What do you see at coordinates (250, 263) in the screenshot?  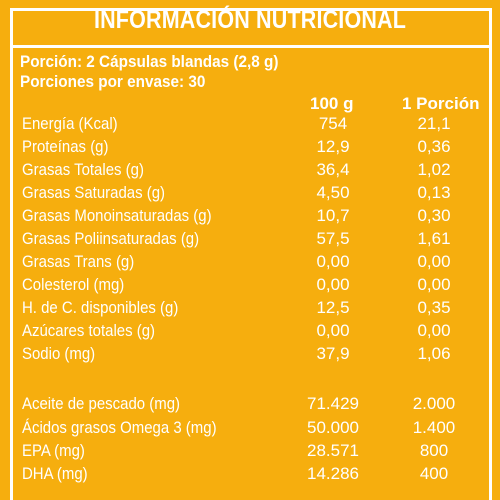 I see `nutrient-row: Grasas Trans (g) 0,00 0,00` at bounding box center [250, 263].